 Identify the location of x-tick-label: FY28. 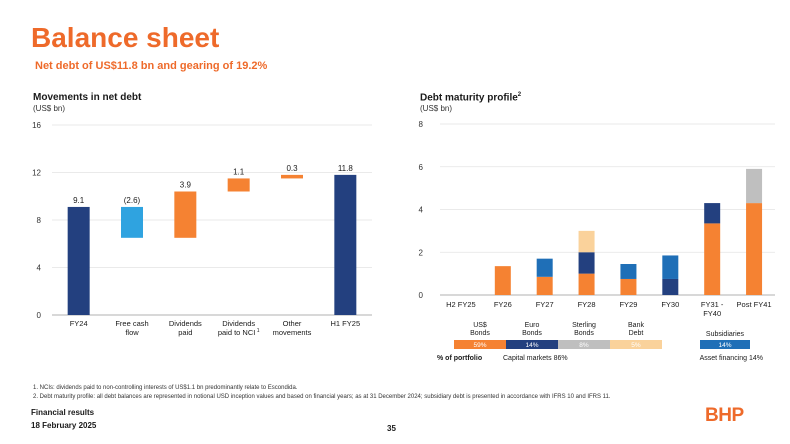
(587, 304).